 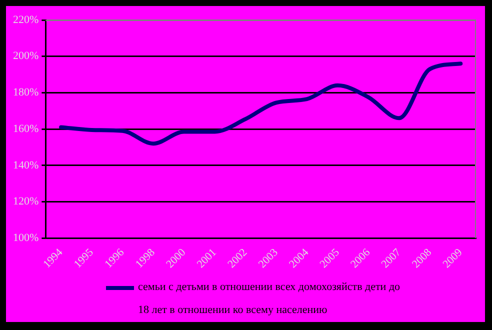 What do you see at coordinates (25, 238) in the screenshot?
I see `y-tick-label: 100%` at bounding box center [25, 238].